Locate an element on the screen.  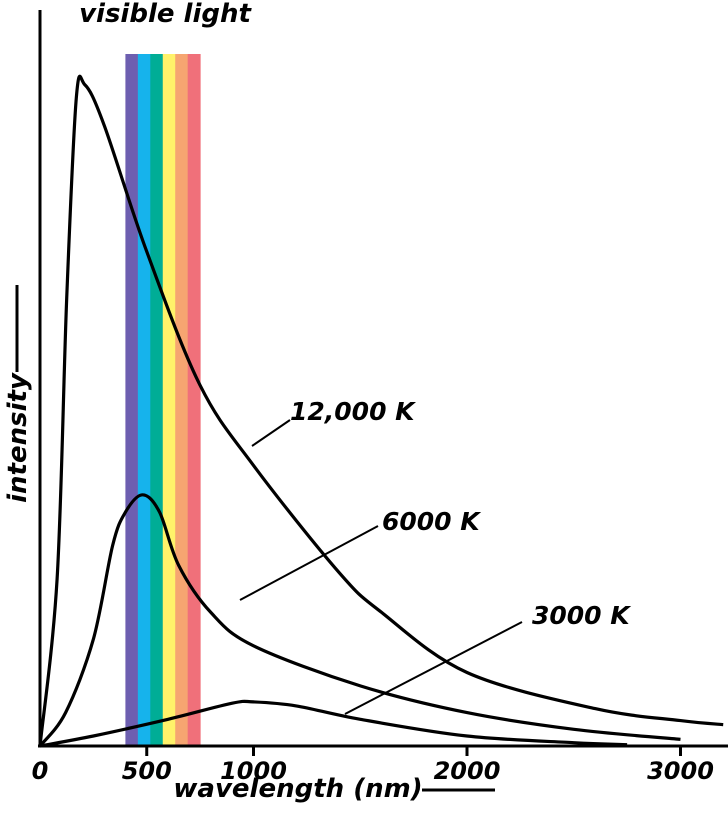
x-ticks: 0 500 1000 2000 3000 is located at coordinates (373, 765).